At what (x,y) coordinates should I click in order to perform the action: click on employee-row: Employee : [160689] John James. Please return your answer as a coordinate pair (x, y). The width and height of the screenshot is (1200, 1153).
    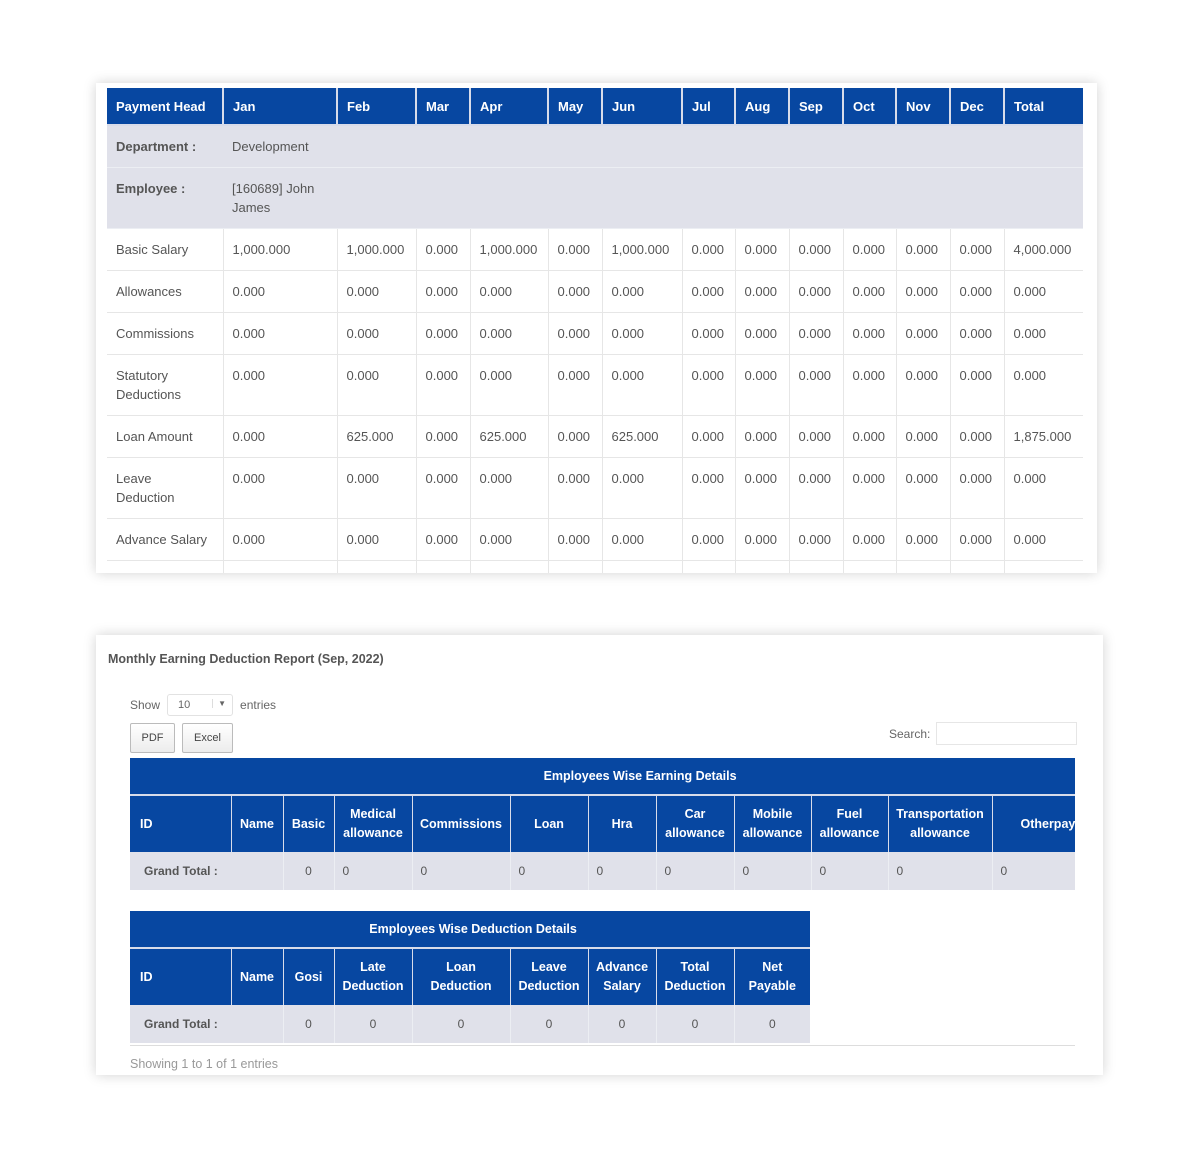
    Looking at the image, I should click on (595, 198).